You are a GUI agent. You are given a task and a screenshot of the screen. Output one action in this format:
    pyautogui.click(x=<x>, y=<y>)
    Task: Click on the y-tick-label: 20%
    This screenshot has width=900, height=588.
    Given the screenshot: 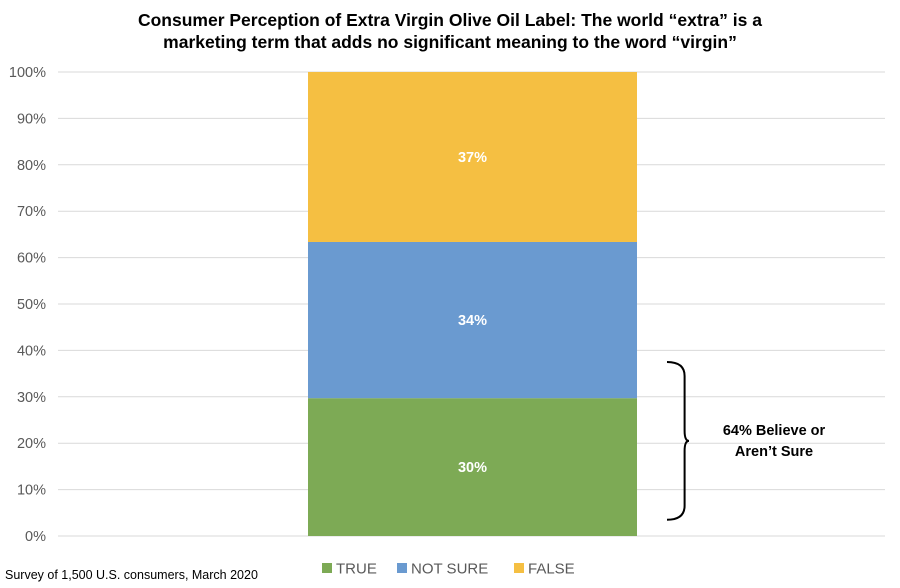 What is the action you would take?
    pyautogui.click(x=31, y=444)
    